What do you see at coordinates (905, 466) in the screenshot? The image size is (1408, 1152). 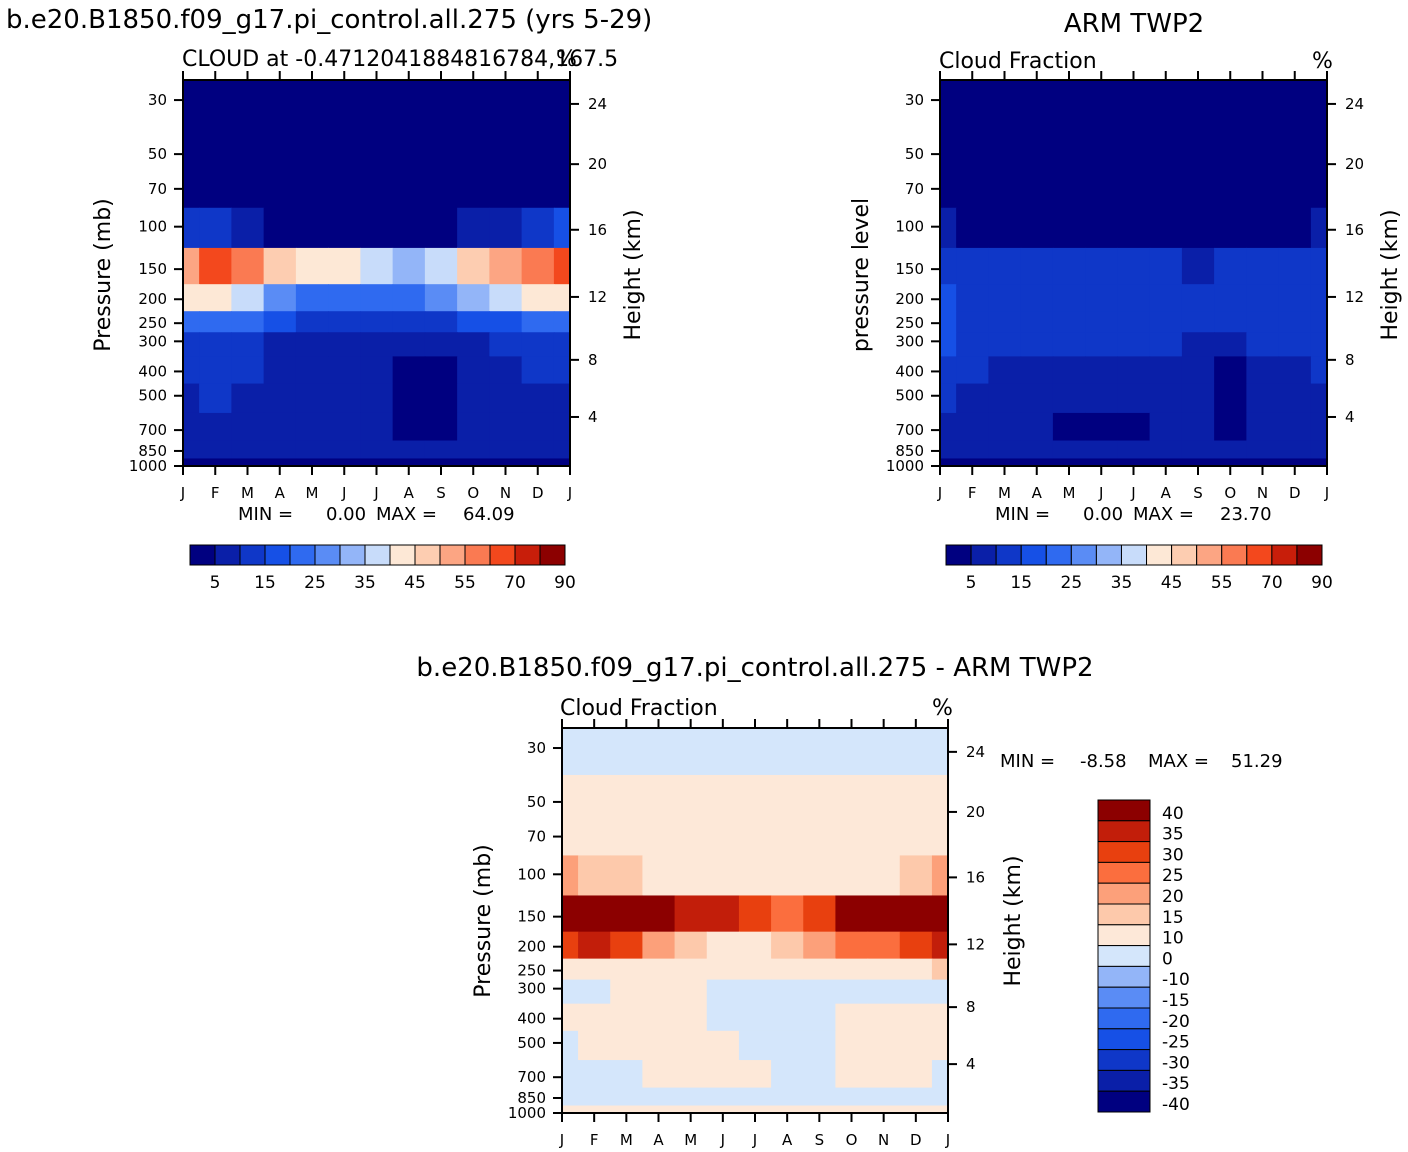 I see `obs-y-tick-label-pressure: 1000` at bounding box center [905, 466].